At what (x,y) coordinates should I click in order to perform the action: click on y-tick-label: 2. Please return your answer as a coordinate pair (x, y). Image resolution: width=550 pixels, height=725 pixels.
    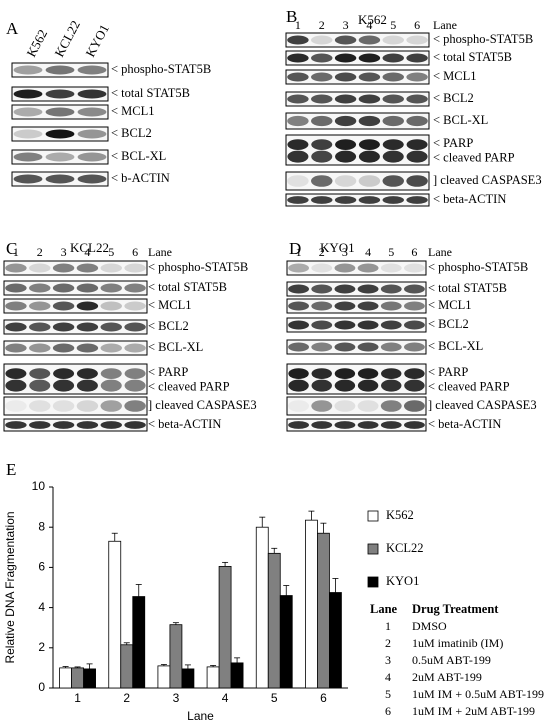
    Looking at the image, I should click on (41, 647).